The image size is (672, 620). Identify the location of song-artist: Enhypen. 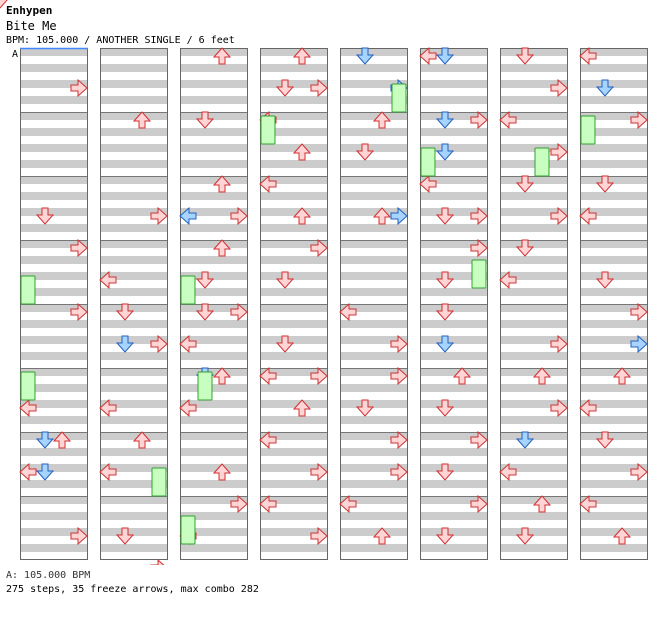
(29, 10).